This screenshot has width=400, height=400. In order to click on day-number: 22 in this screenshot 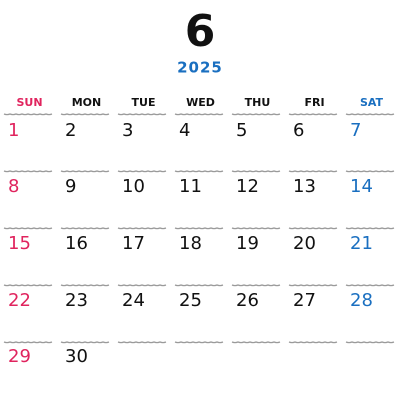, I will do `click(19, 300)`.